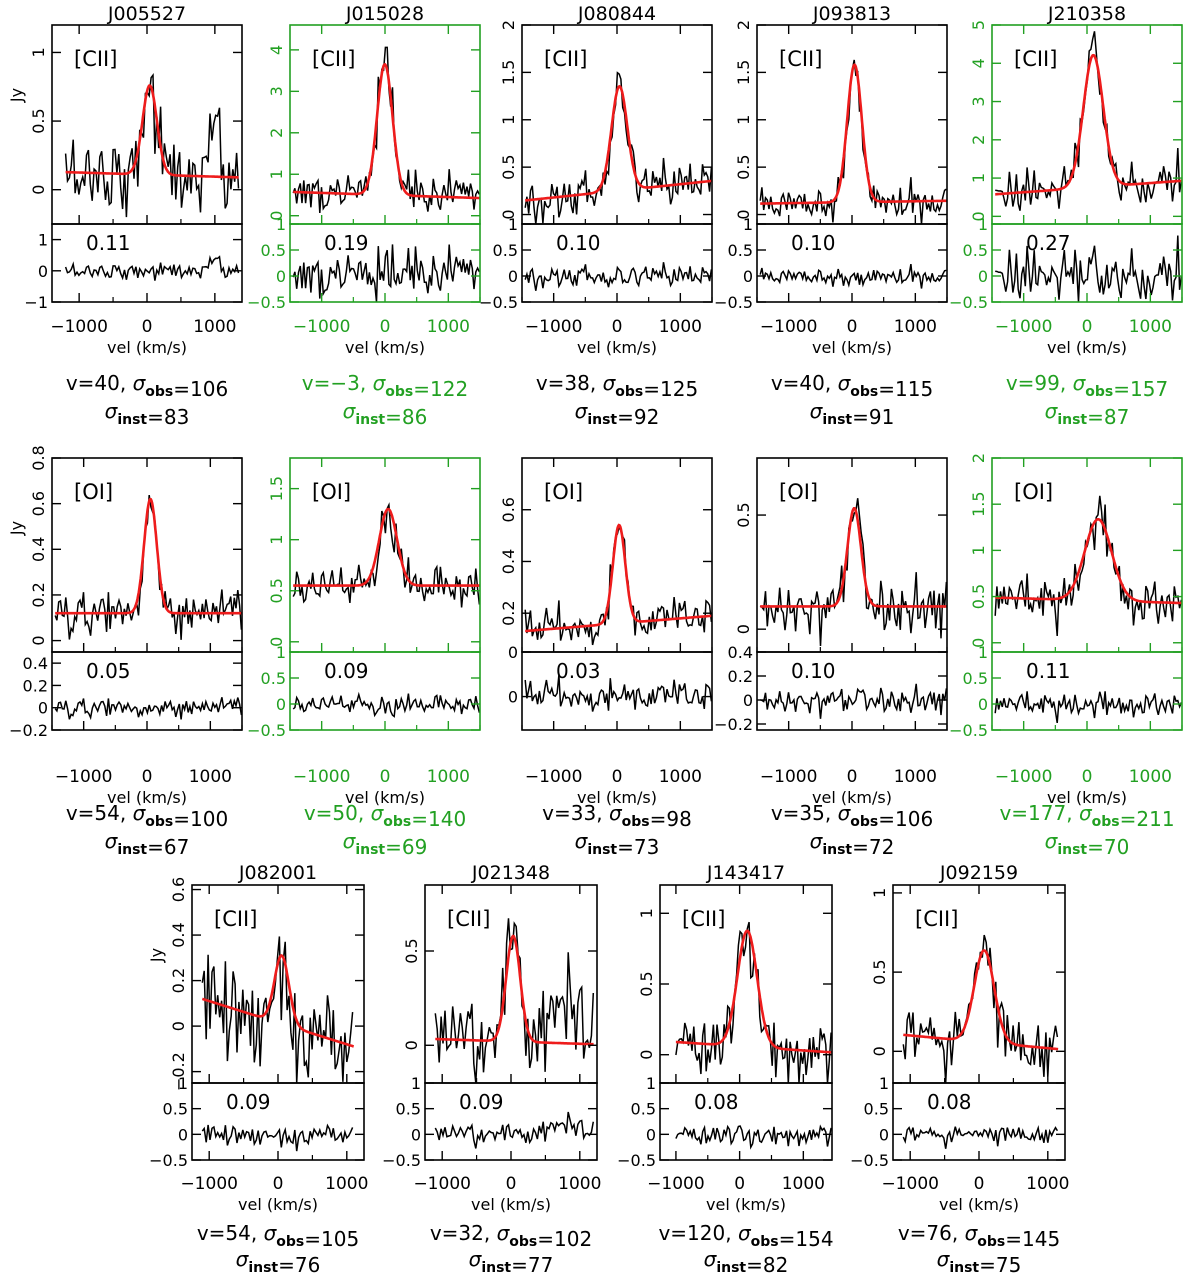 Image resolution: width=1200 pixels, height=1281 pixels. I want to click on y-tick-label: 0.2, so click(178, 980).